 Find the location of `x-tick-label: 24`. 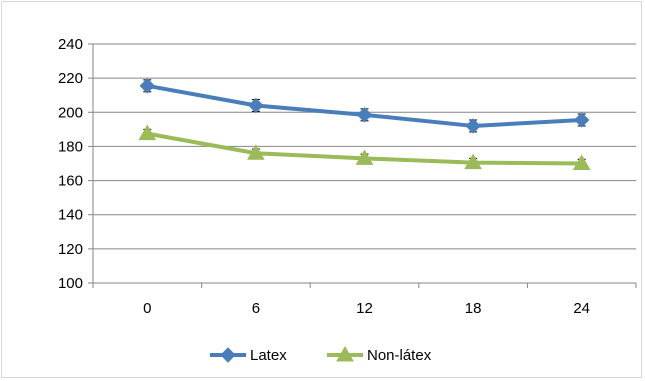

x-tick-label: 24 is located at coordinates (581, 308).